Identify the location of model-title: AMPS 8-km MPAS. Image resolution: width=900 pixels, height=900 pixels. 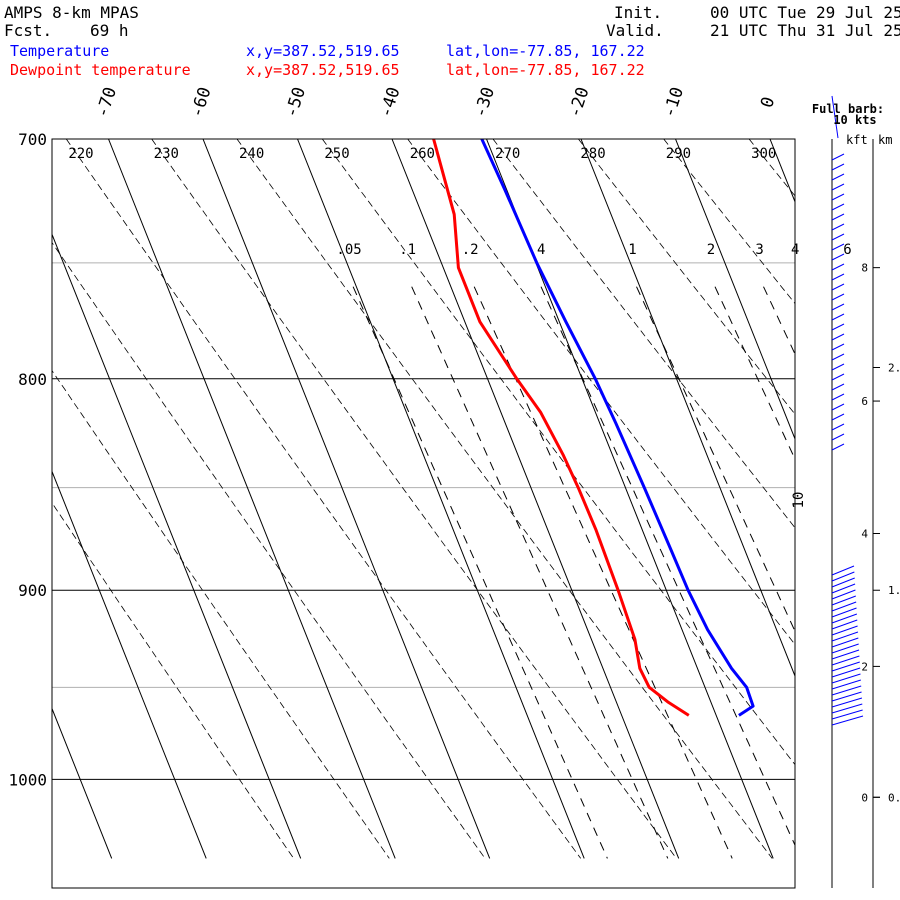
(71, 12).